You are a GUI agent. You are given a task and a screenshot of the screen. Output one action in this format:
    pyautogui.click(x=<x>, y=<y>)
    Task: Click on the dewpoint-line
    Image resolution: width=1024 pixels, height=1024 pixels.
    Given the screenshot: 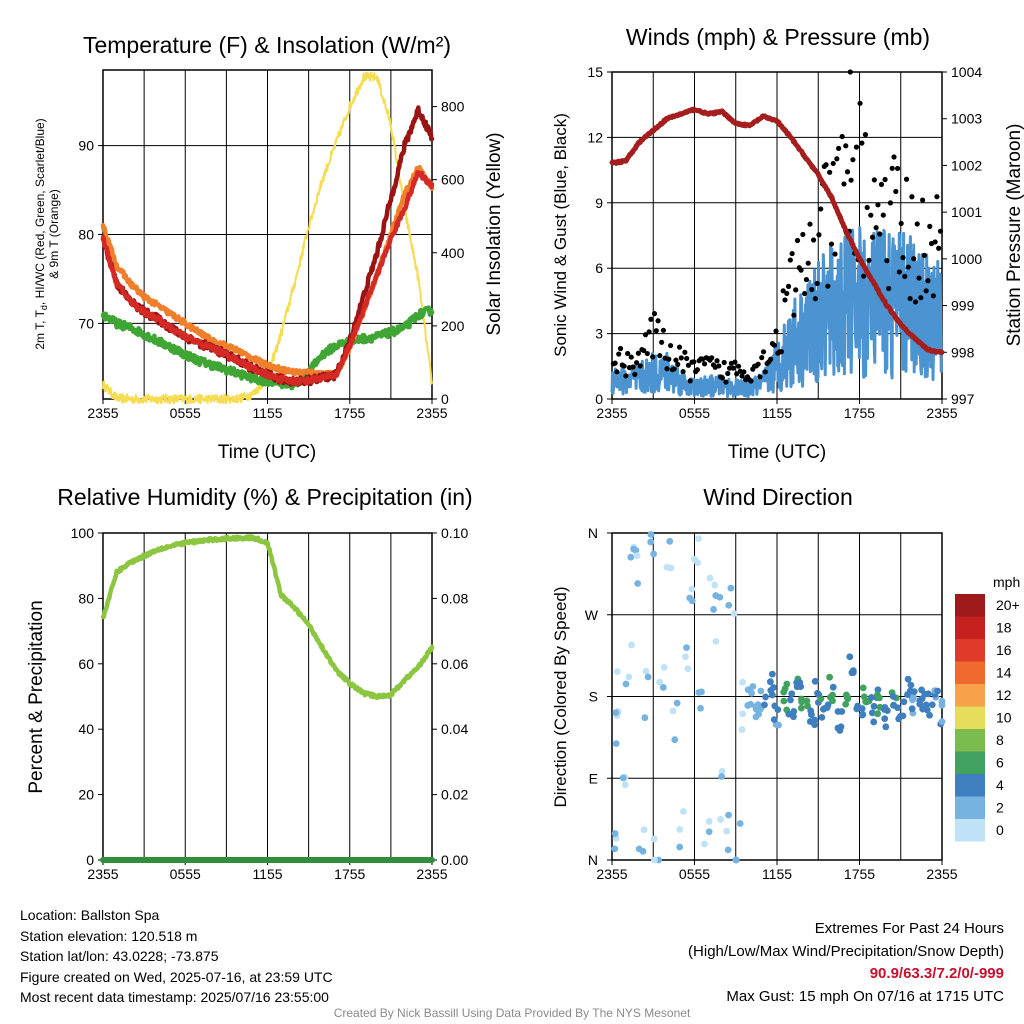 What is the action you would take?
    pyautogui.click(x=267, y=348)
    